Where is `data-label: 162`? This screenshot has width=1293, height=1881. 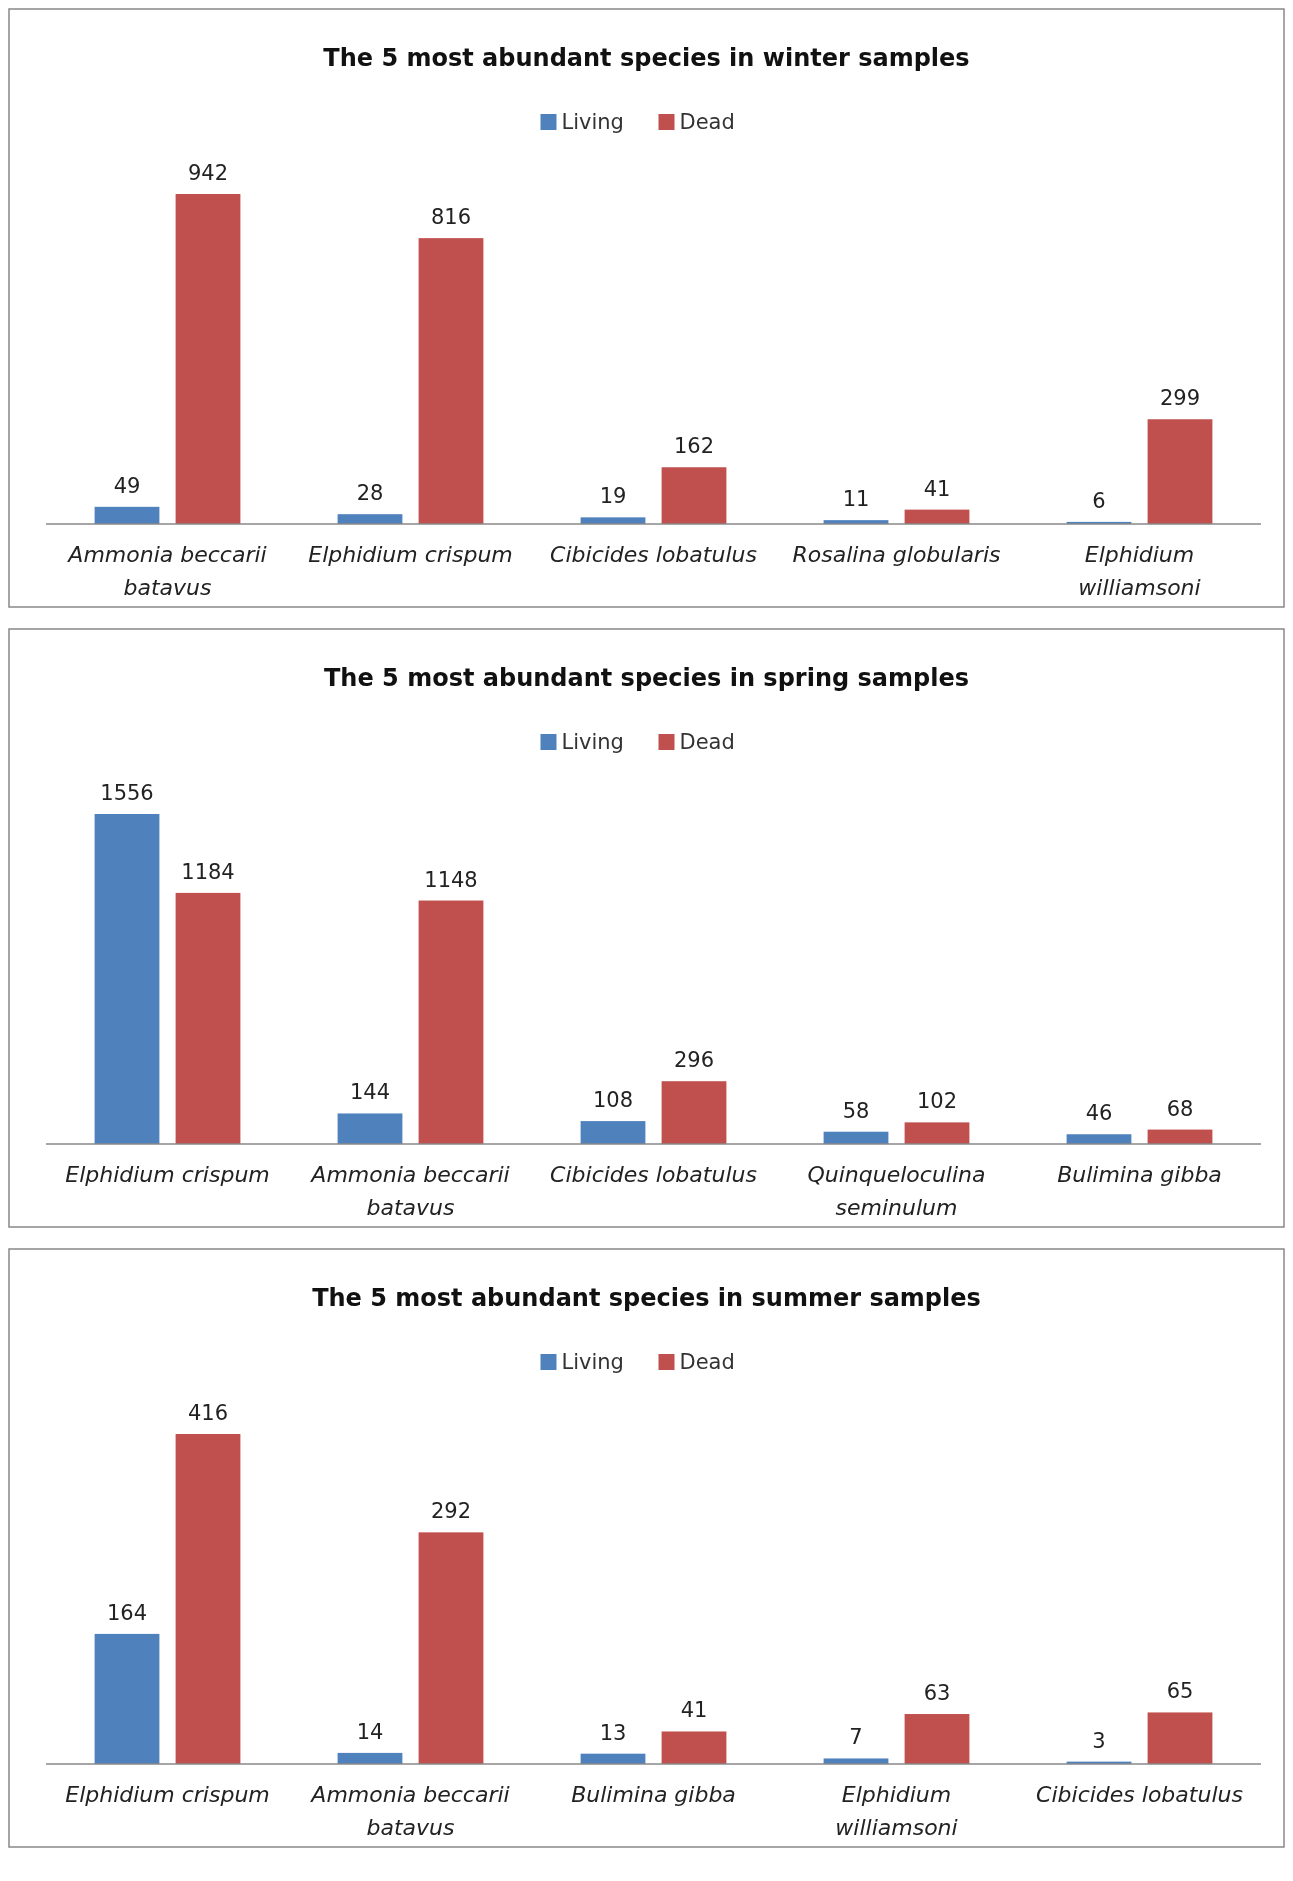
data-label: 162 is located at coordinates (694, 446).